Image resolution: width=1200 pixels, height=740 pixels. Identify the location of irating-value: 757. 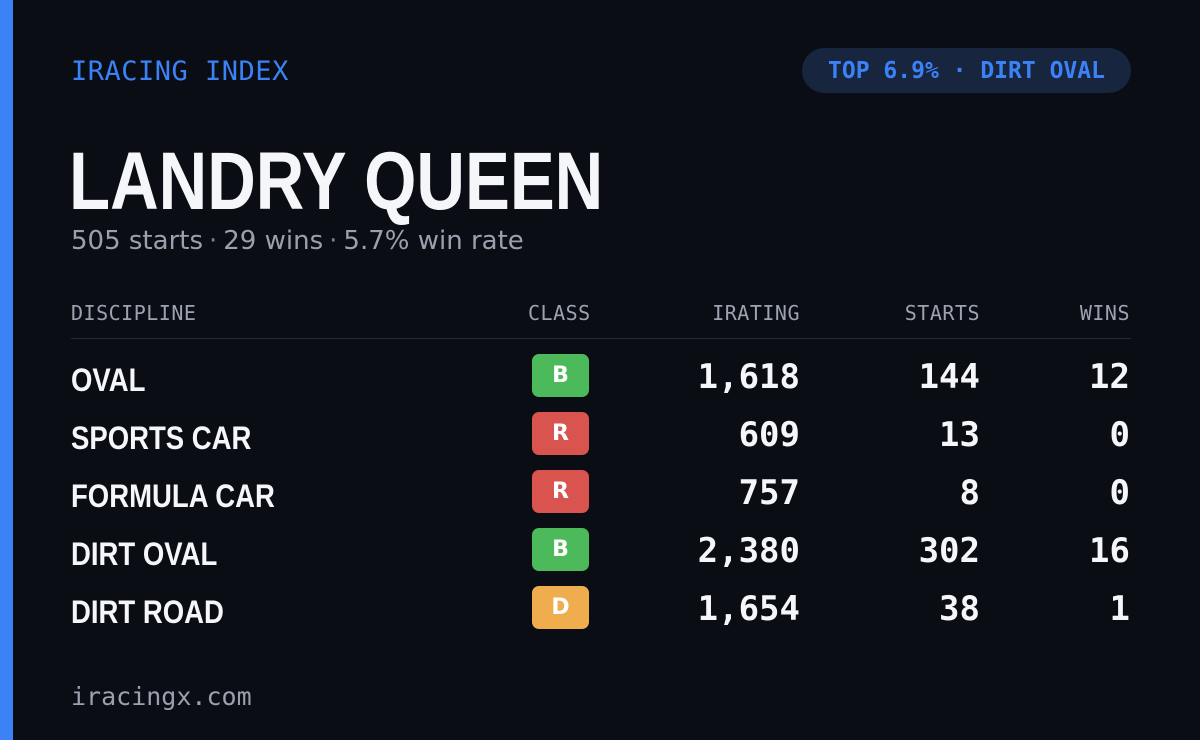
(769, 493).